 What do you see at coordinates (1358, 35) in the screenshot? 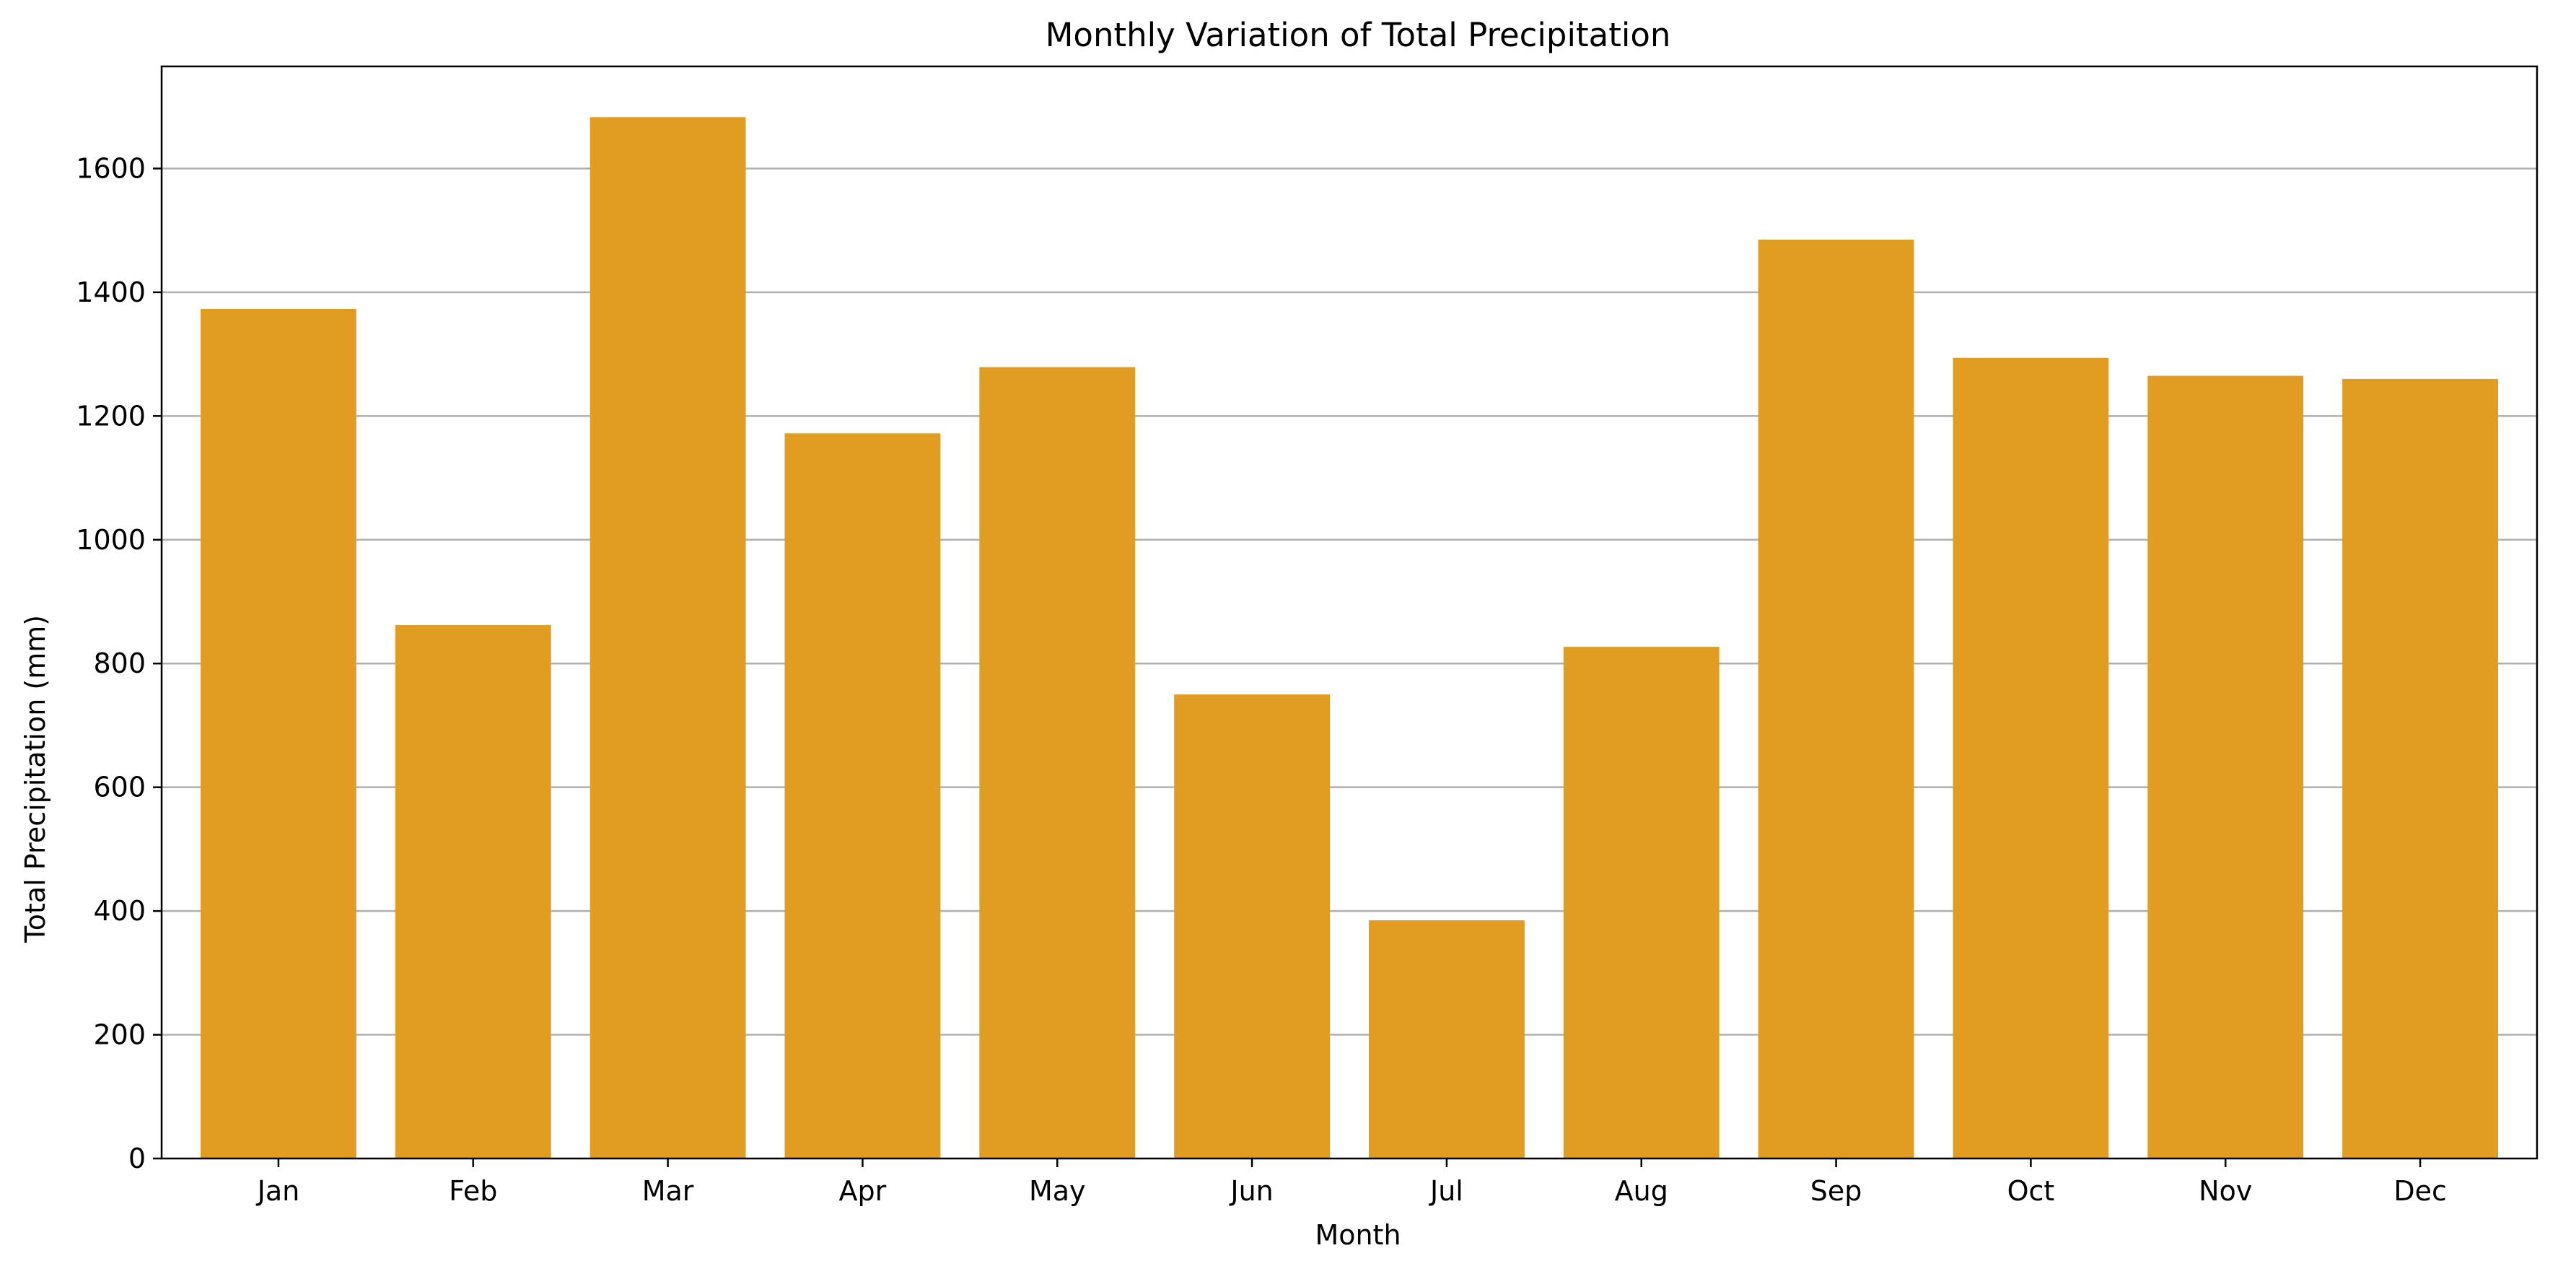
I see `chart-title: Monthly Variation of Total Precipitation` at bounding box center [1358, 35].